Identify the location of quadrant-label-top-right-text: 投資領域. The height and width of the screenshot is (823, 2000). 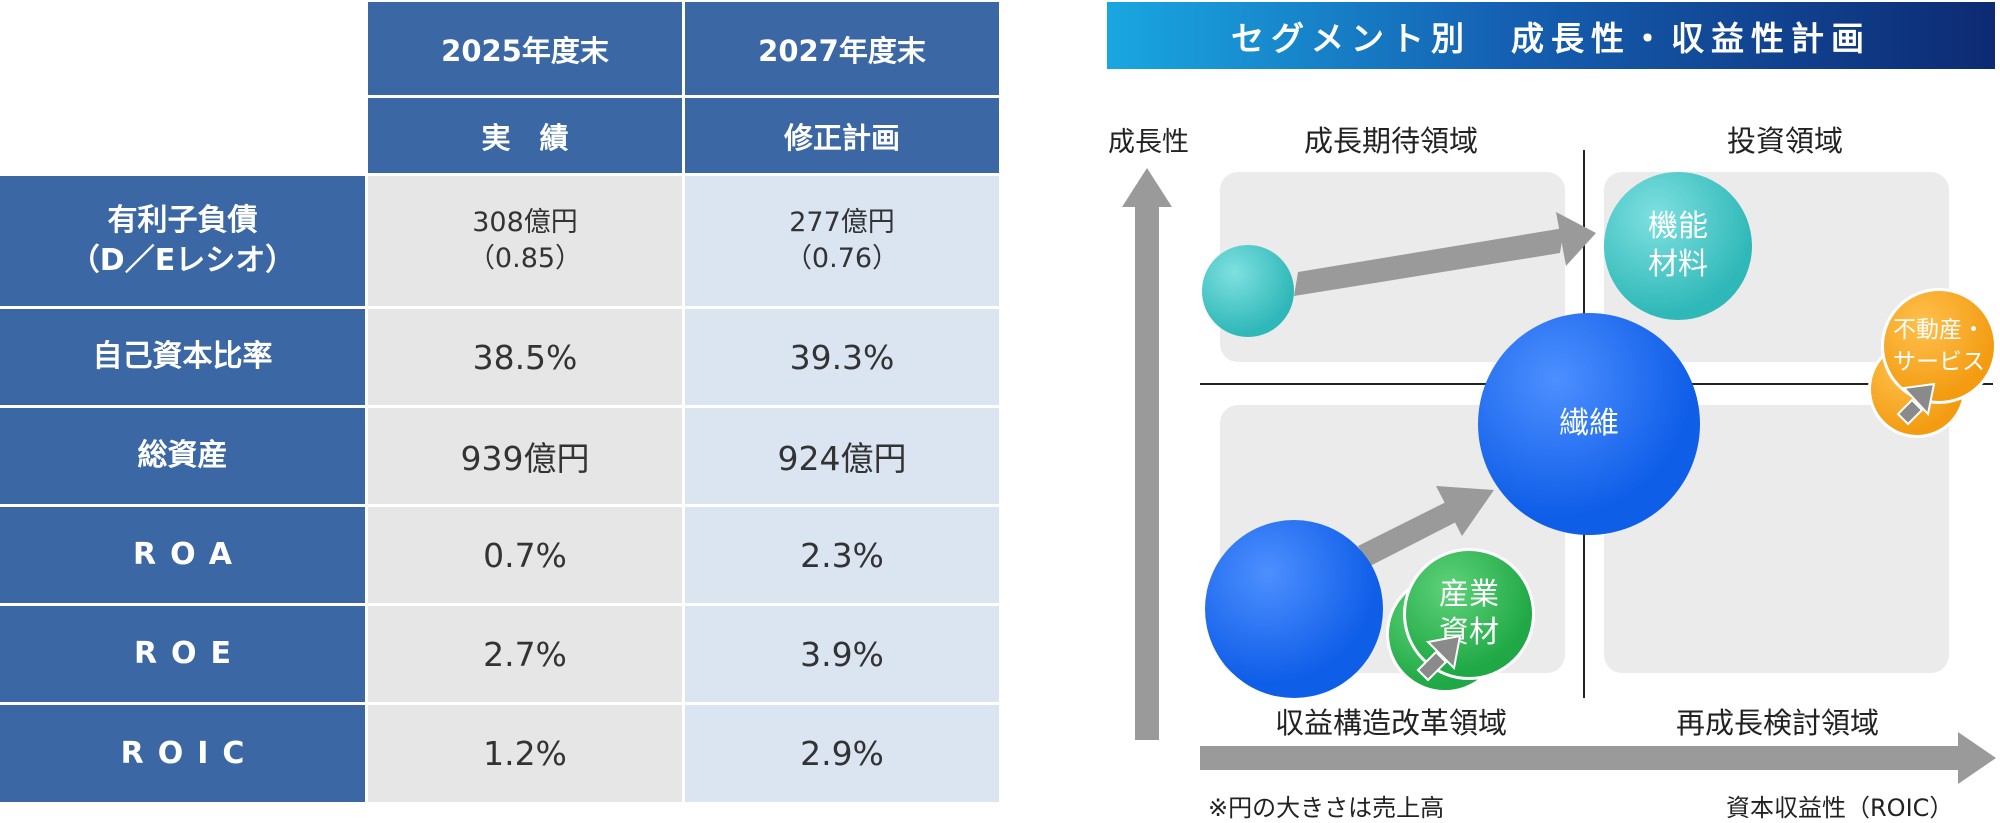
(1785, 141).